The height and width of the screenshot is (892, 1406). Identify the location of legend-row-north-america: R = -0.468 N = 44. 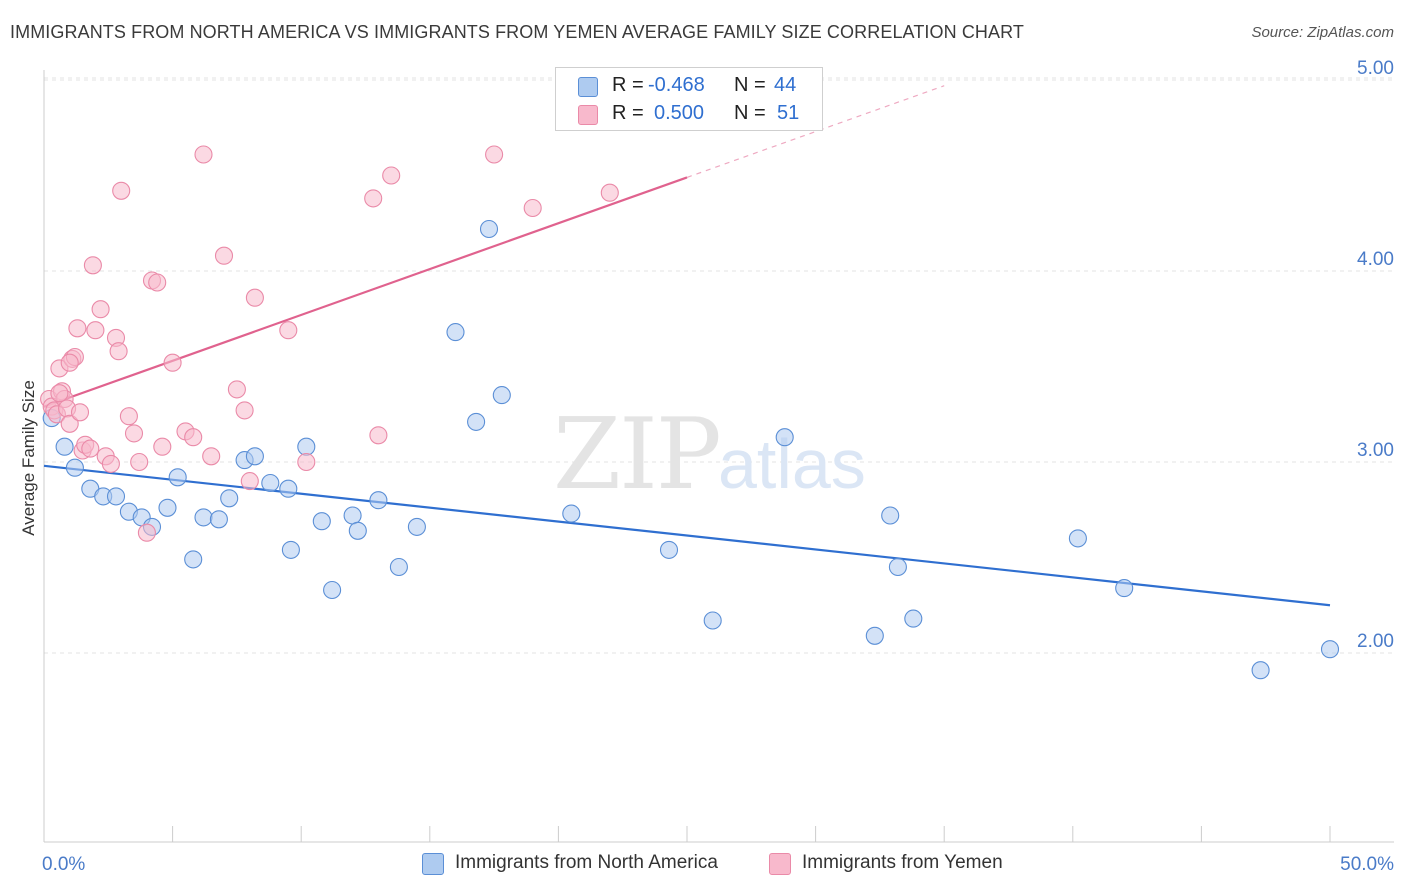
(689, 87).